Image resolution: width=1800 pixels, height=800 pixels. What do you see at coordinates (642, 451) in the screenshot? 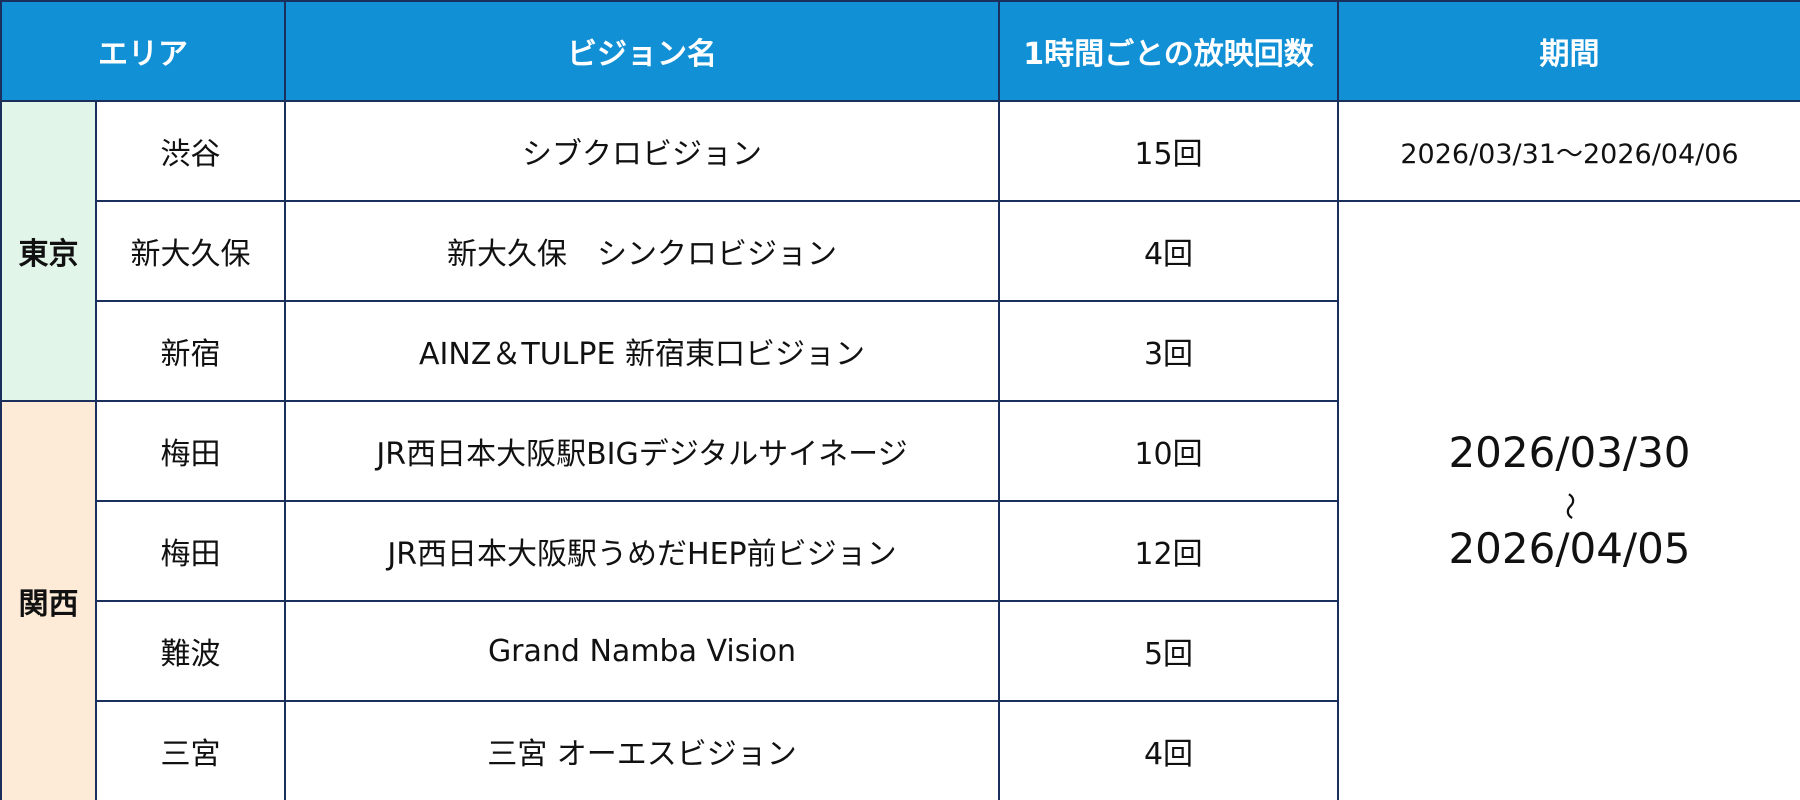
I see `vision-cell: JR西日本大阪駅BIGデジタルサイネージ` at bounding box center [642, 451].